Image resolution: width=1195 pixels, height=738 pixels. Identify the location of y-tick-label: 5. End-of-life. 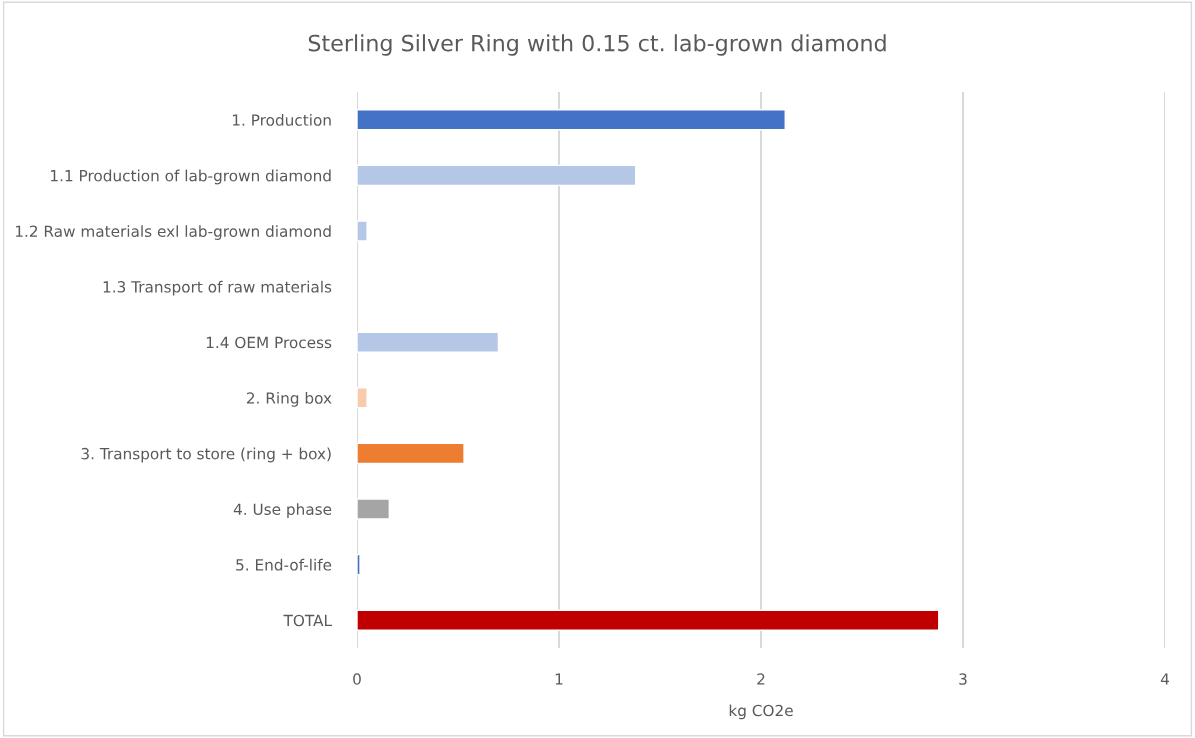
(284, 564).